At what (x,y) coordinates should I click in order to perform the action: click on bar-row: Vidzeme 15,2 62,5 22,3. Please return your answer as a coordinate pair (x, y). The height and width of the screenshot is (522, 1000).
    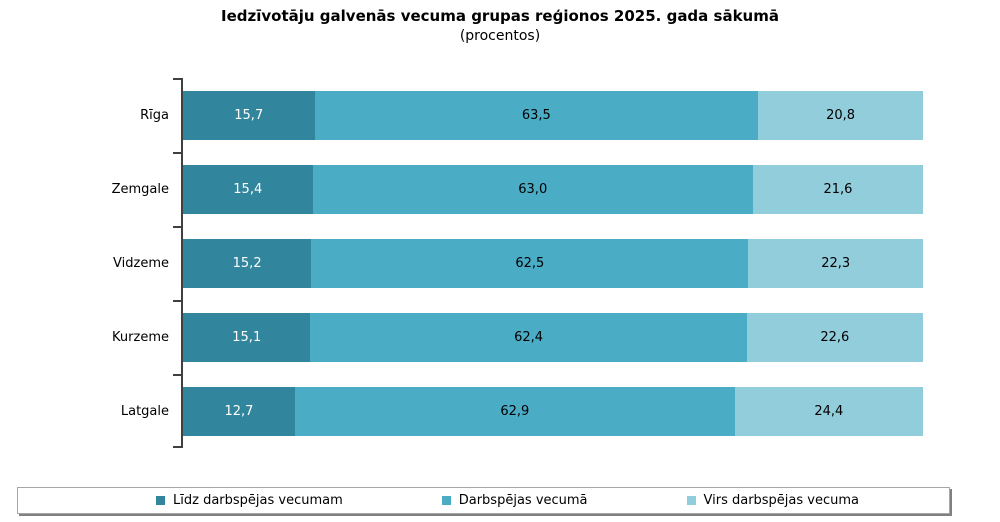
    Looking at the image, I should click on (500, 263).